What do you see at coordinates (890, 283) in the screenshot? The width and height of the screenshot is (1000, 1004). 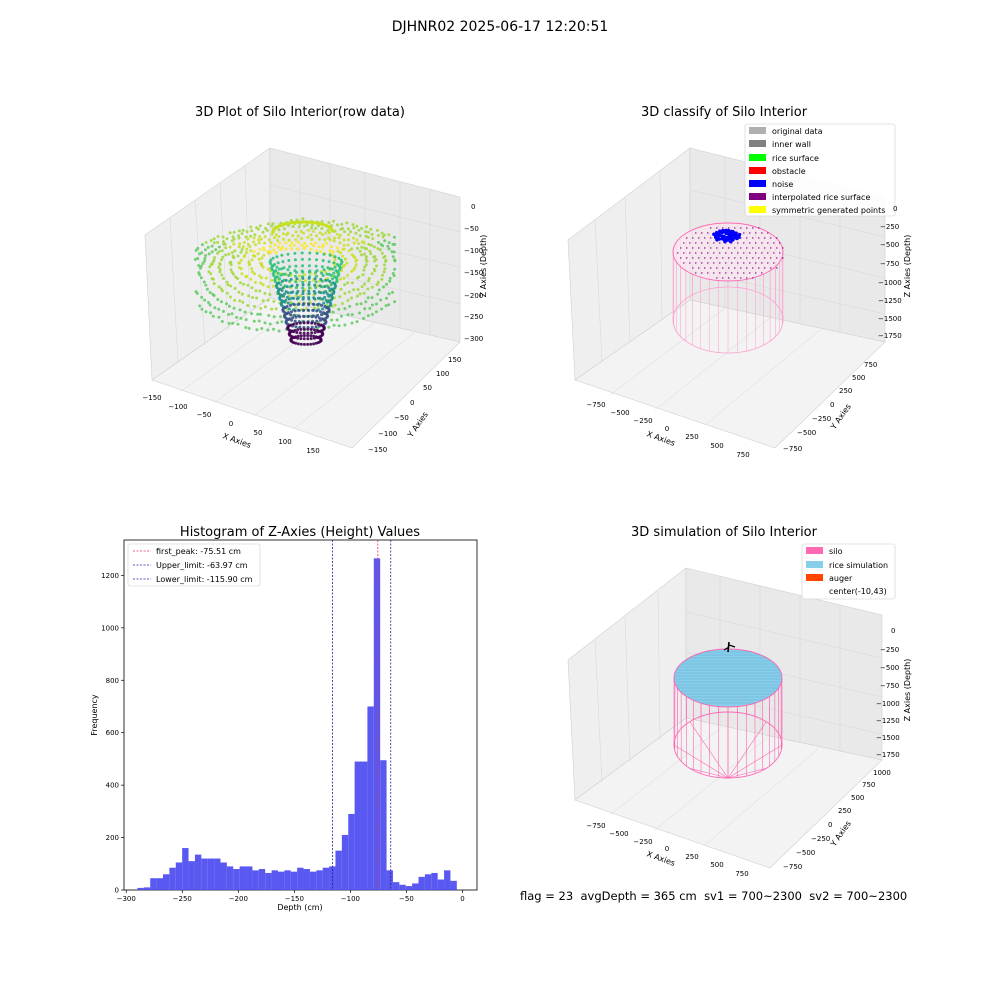 I see `z-tick: −1000` at bounding box center [890, 283].